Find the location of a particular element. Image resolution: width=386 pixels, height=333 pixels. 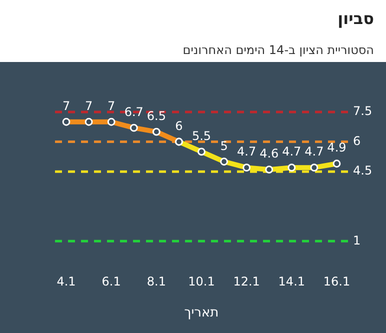

x-tick-label: 14.1 is located at coordinates (292, 281).